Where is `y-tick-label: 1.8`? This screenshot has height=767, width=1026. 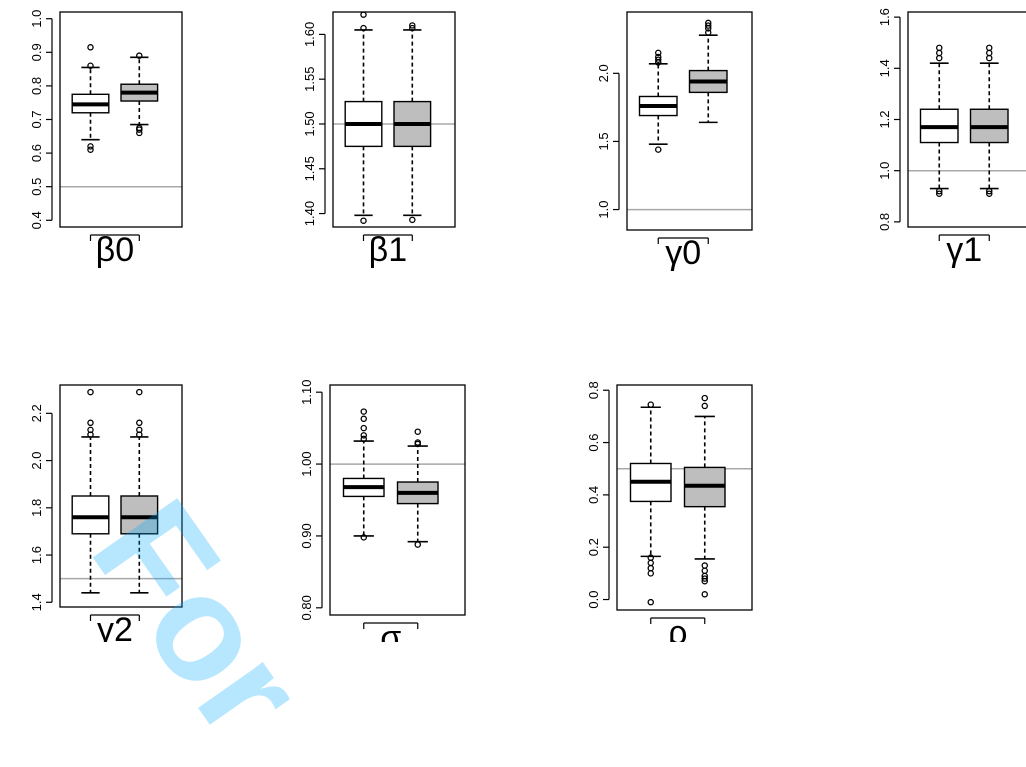
y-tick-label: 1.8 is located at coordinates (36, 508).